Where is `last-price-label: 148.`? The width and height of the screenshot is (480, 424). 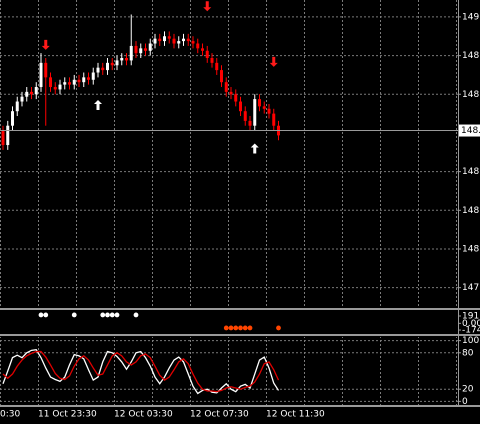
last-price-label: 148. is located at coordinates (470, 131).